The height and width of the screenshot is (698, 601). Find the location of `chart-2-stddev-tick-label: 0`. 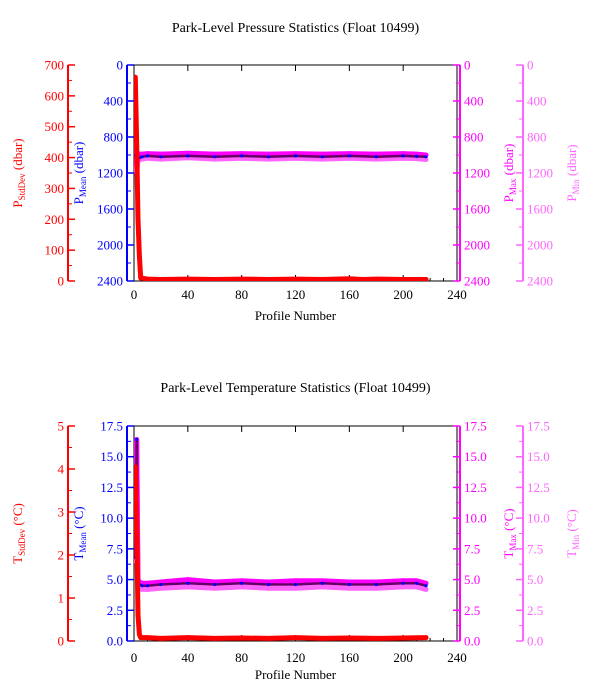

chart-2-stddev-tick-label: 0 is located at coordinates (61, 641).